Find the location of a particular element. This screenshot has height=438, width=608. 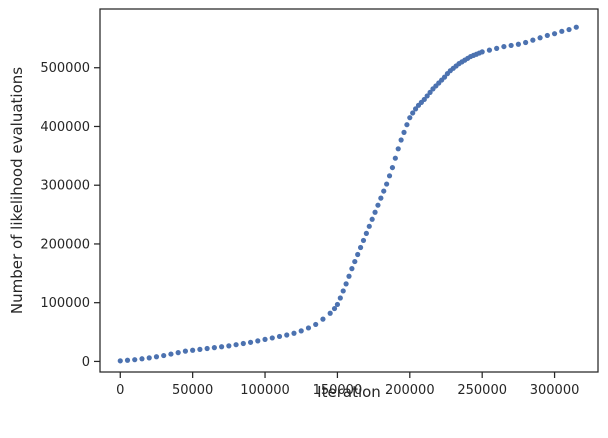

y-axis: 0 100000 200000 300000 400000 500000 is located at coordinates (70, 215).